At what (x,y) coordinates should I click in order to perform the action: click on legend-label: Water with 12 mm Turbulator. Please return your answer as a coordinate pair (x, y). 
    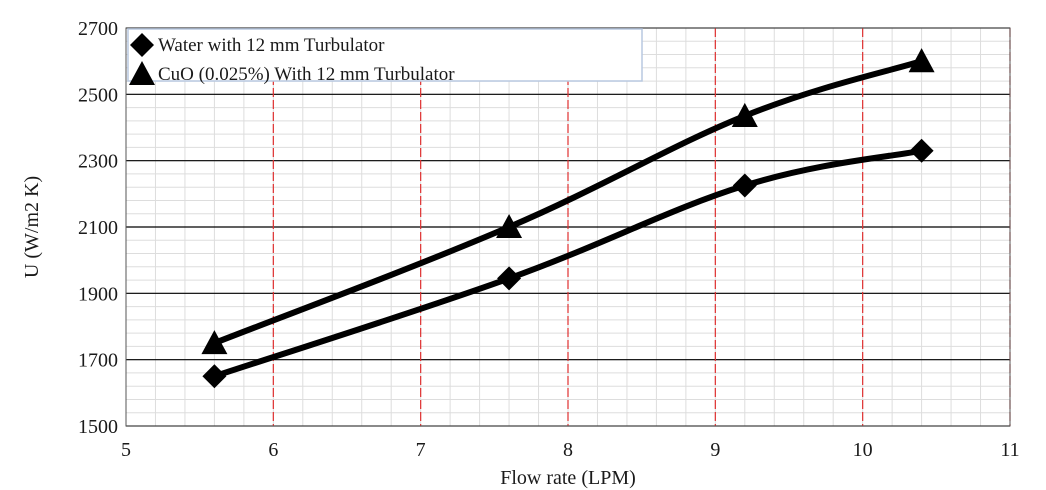
    Looking at the image, I should click on (271, 45).